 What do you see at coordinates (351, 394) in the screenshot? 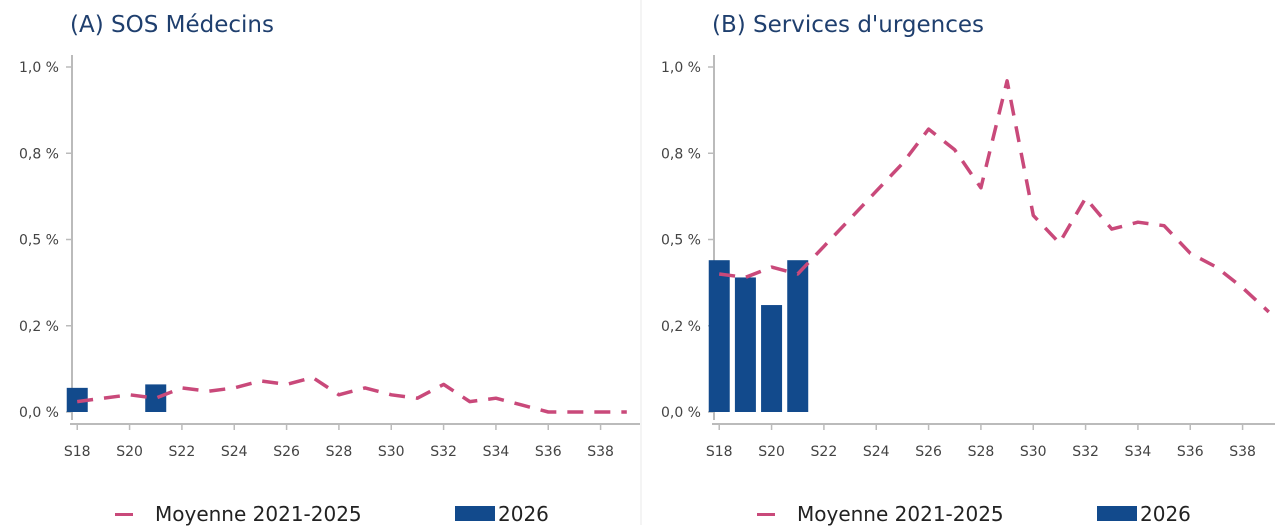
I see `series-line-moyenne` at bounding box center [351, 394].